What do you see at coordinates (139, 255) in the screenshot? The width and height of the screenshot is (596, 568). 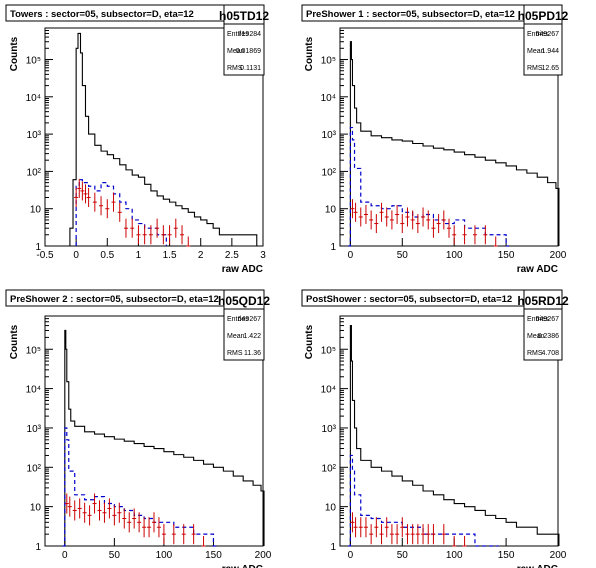 I see `x-tick-label: 1` at bounding box center [139, 255].